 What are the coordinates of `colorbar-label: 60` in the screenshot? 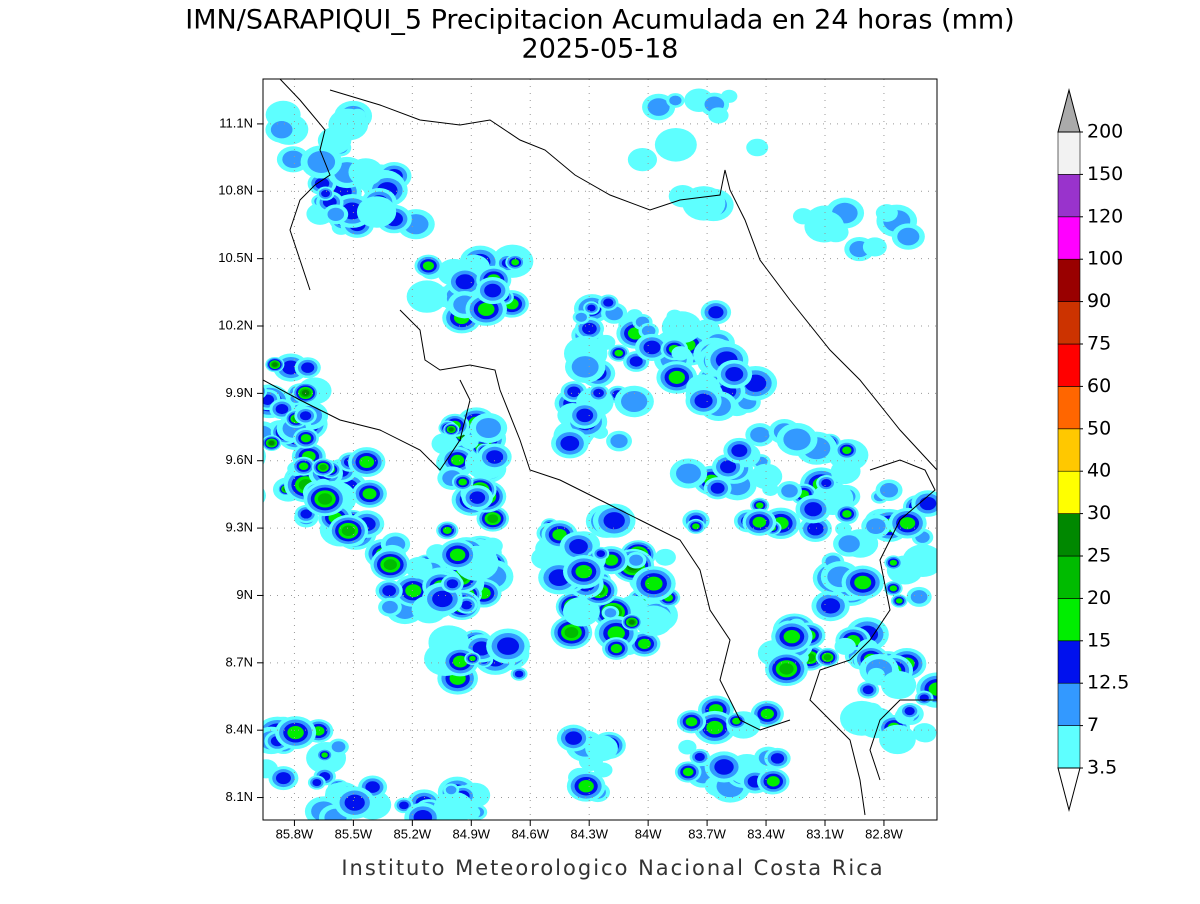 It's located at (1099, 386).